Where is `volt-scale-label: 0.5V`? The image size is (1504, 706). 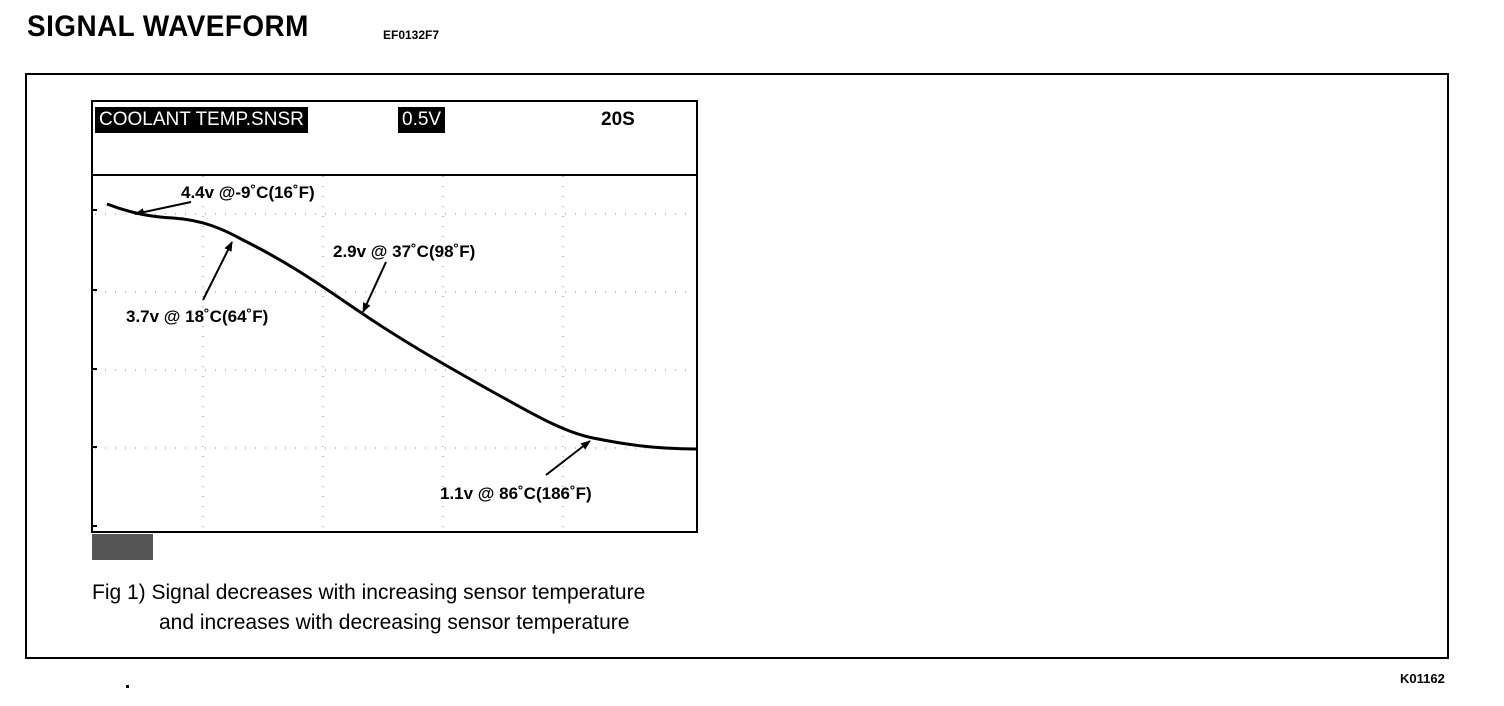
volt-scale-label: 0.5V is located at coordinates (422, 120).